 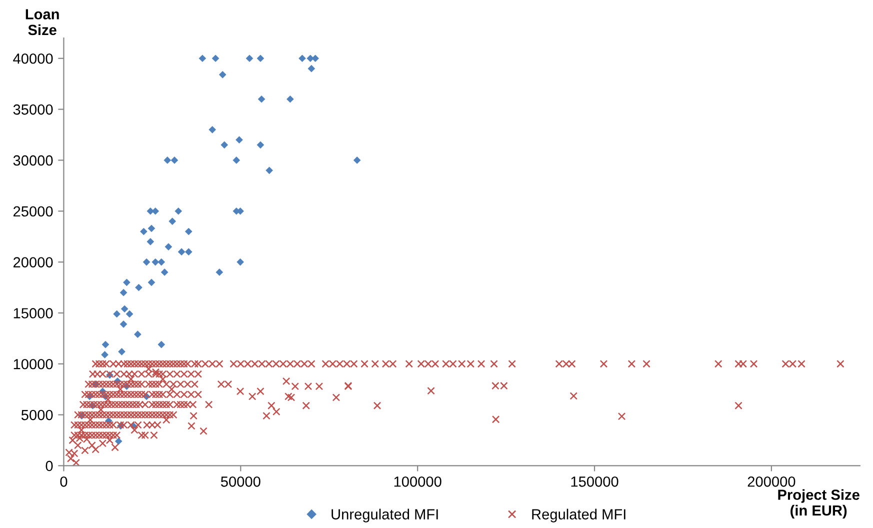 I want to click on y-tick-label: 10000, so click(x=33, y=364).